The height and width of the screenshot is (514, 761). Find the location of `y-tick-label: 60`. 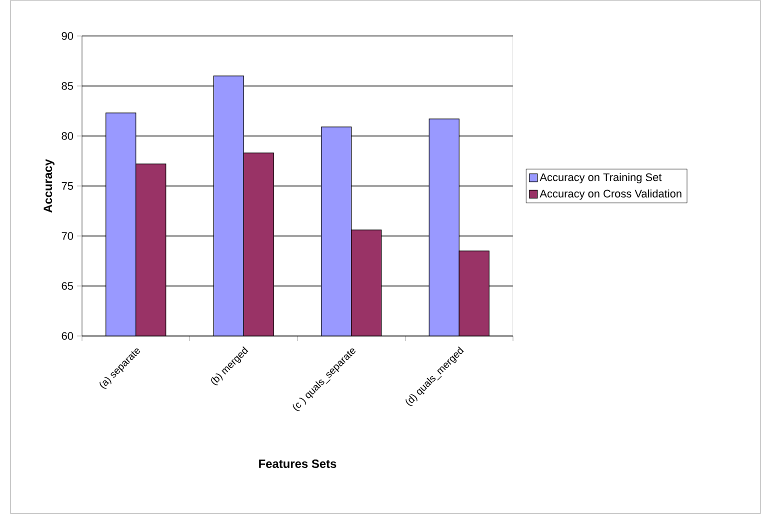

y-tick-label: 60 is located at coordinates (68, 336).